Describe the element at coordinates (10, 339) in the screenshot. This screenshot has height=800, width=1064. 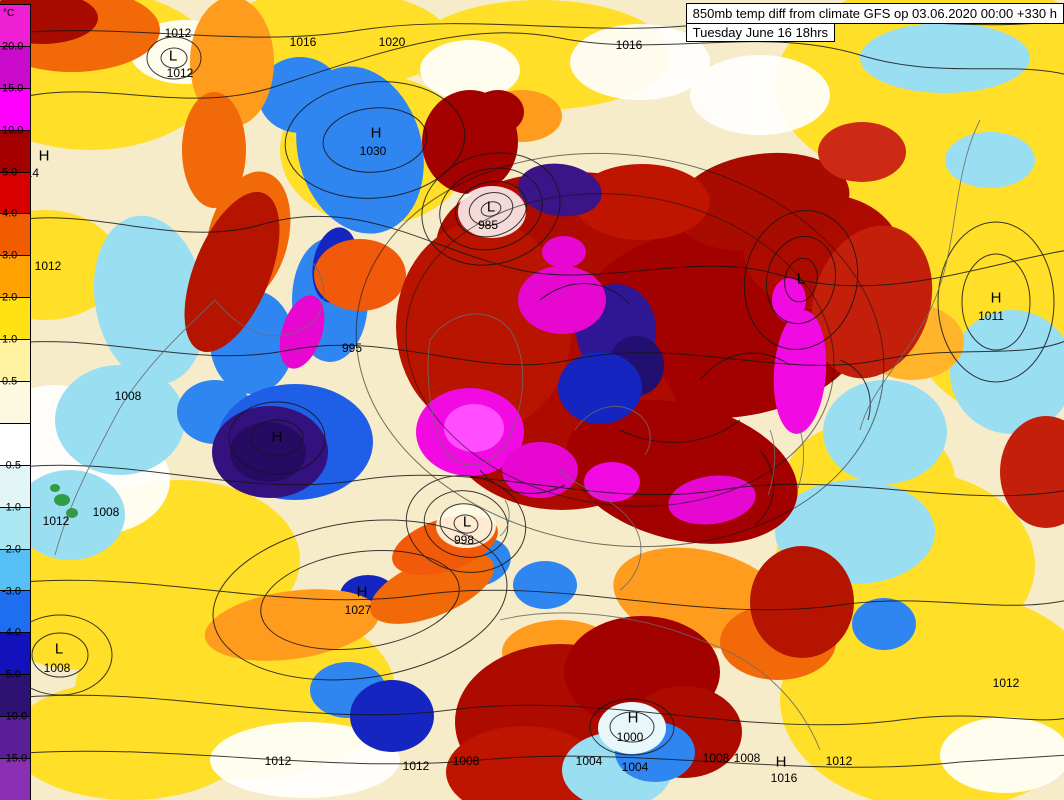
I see `scale-tick: 1.0` at that location.